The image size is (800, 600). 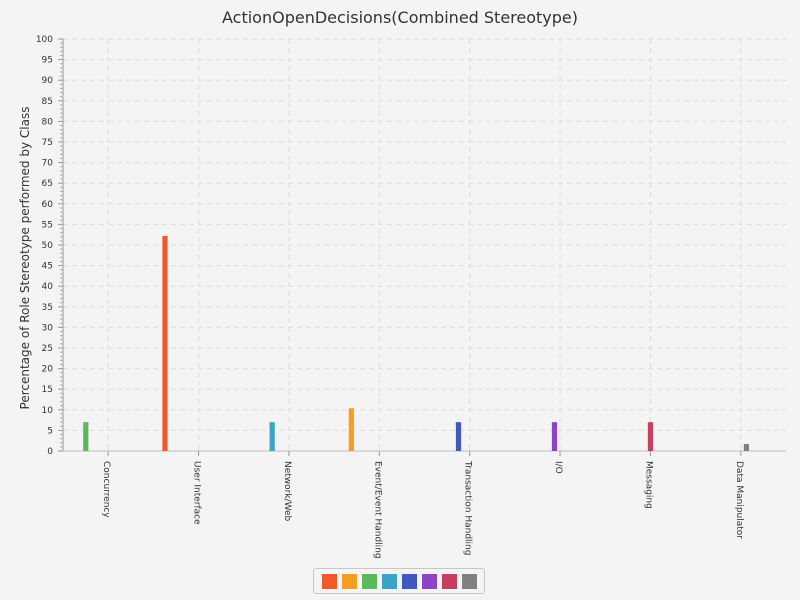 I want to click on y-tick-label: 20, so click(x=48, y=370).